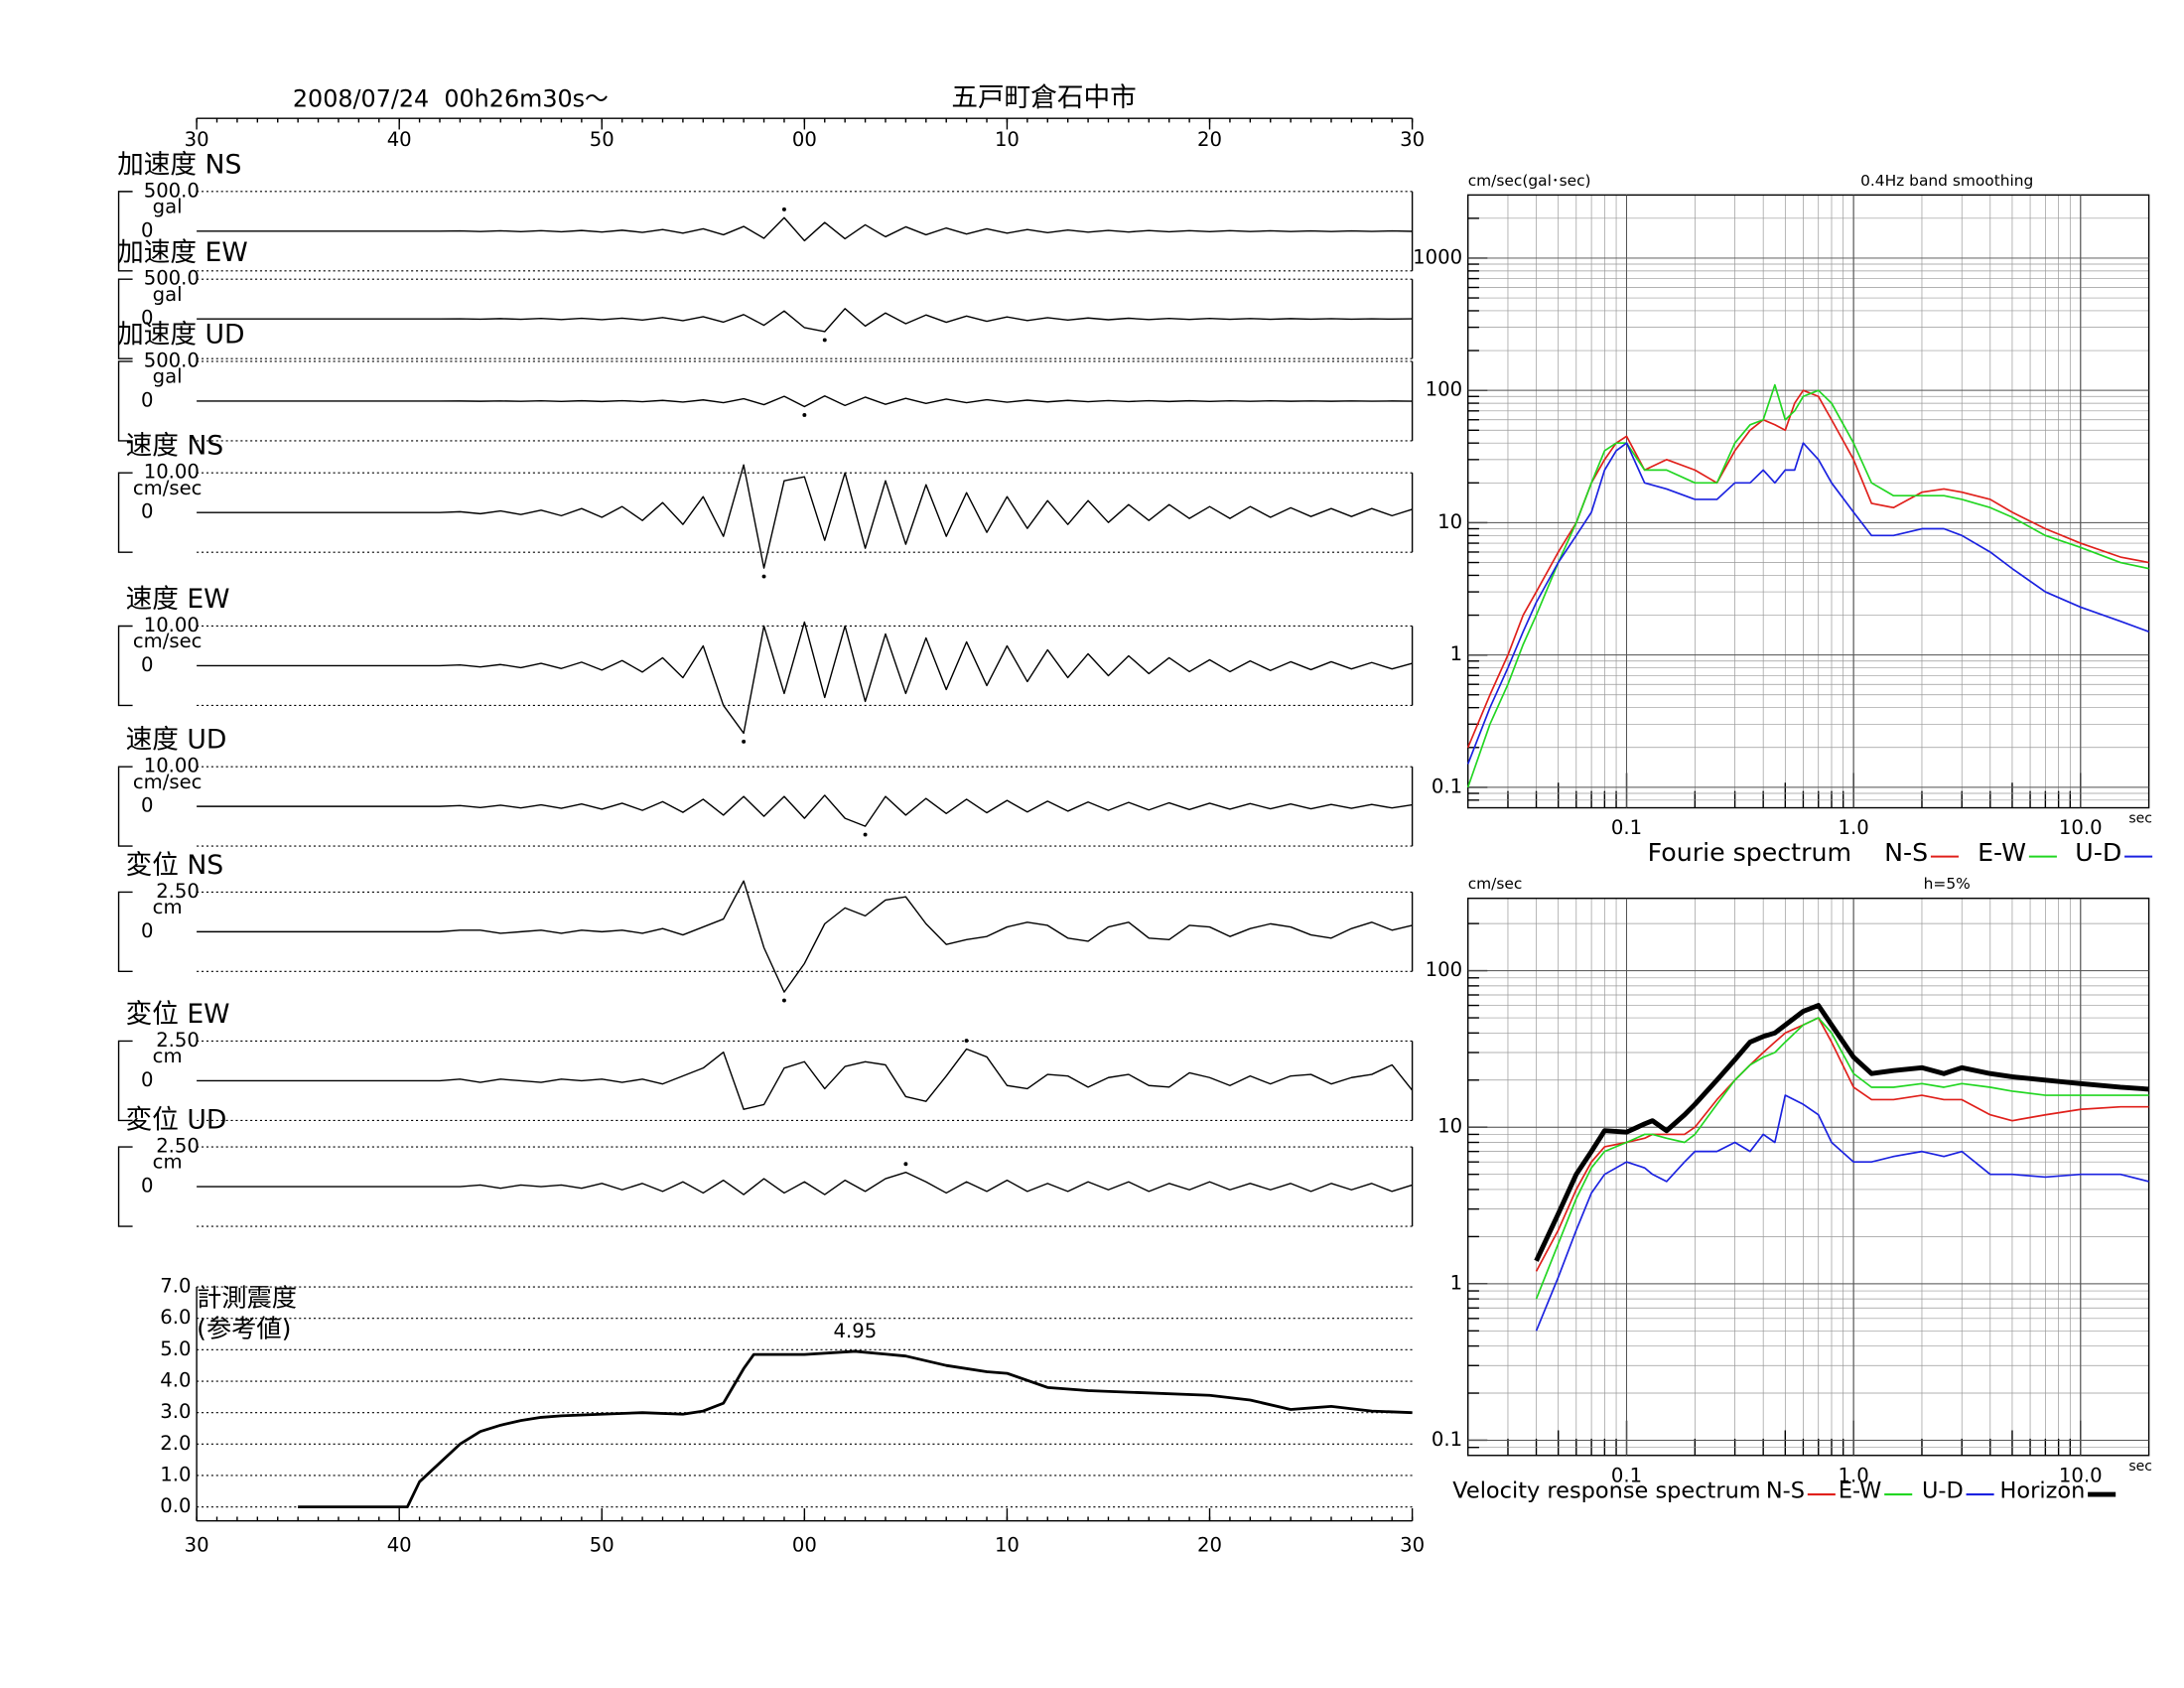 This screenshot has width=2184, height=1688. I want to click on chart-subtitle: 五戸町倉石中市, so click(1043, 97).